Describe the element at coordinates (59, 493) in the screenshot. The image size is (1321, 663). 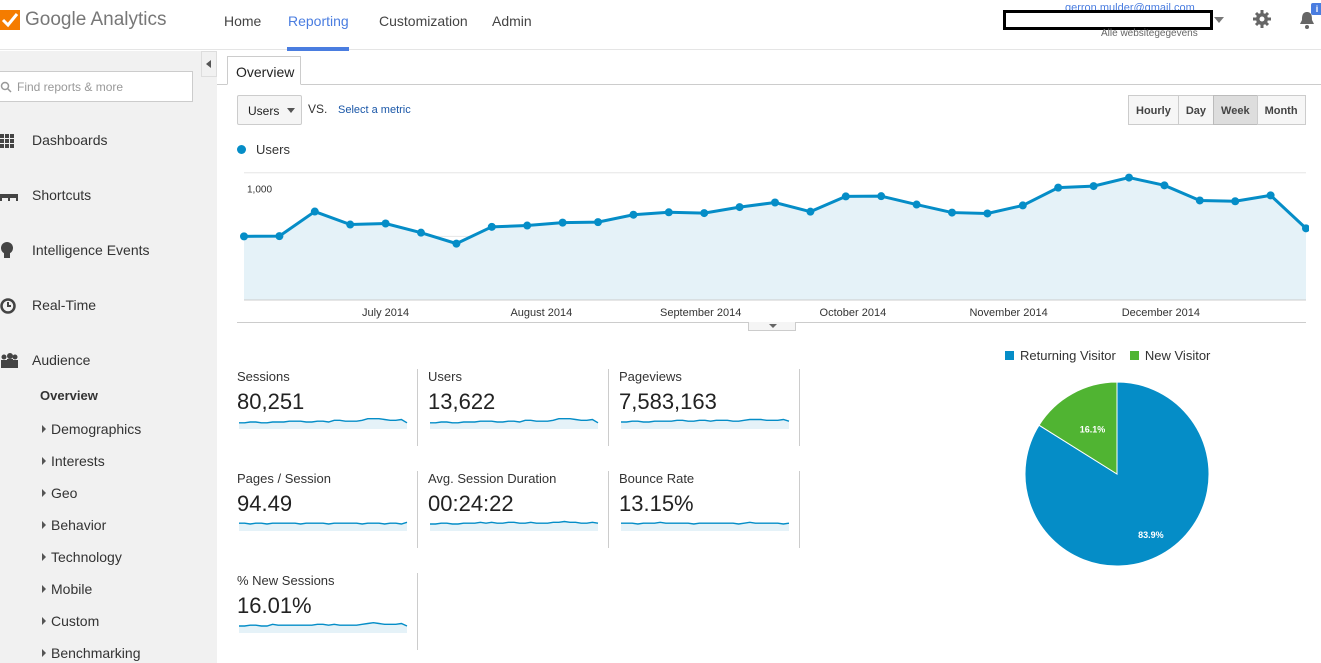
I see `sidebar-subitem-geo: Geo` at that location.